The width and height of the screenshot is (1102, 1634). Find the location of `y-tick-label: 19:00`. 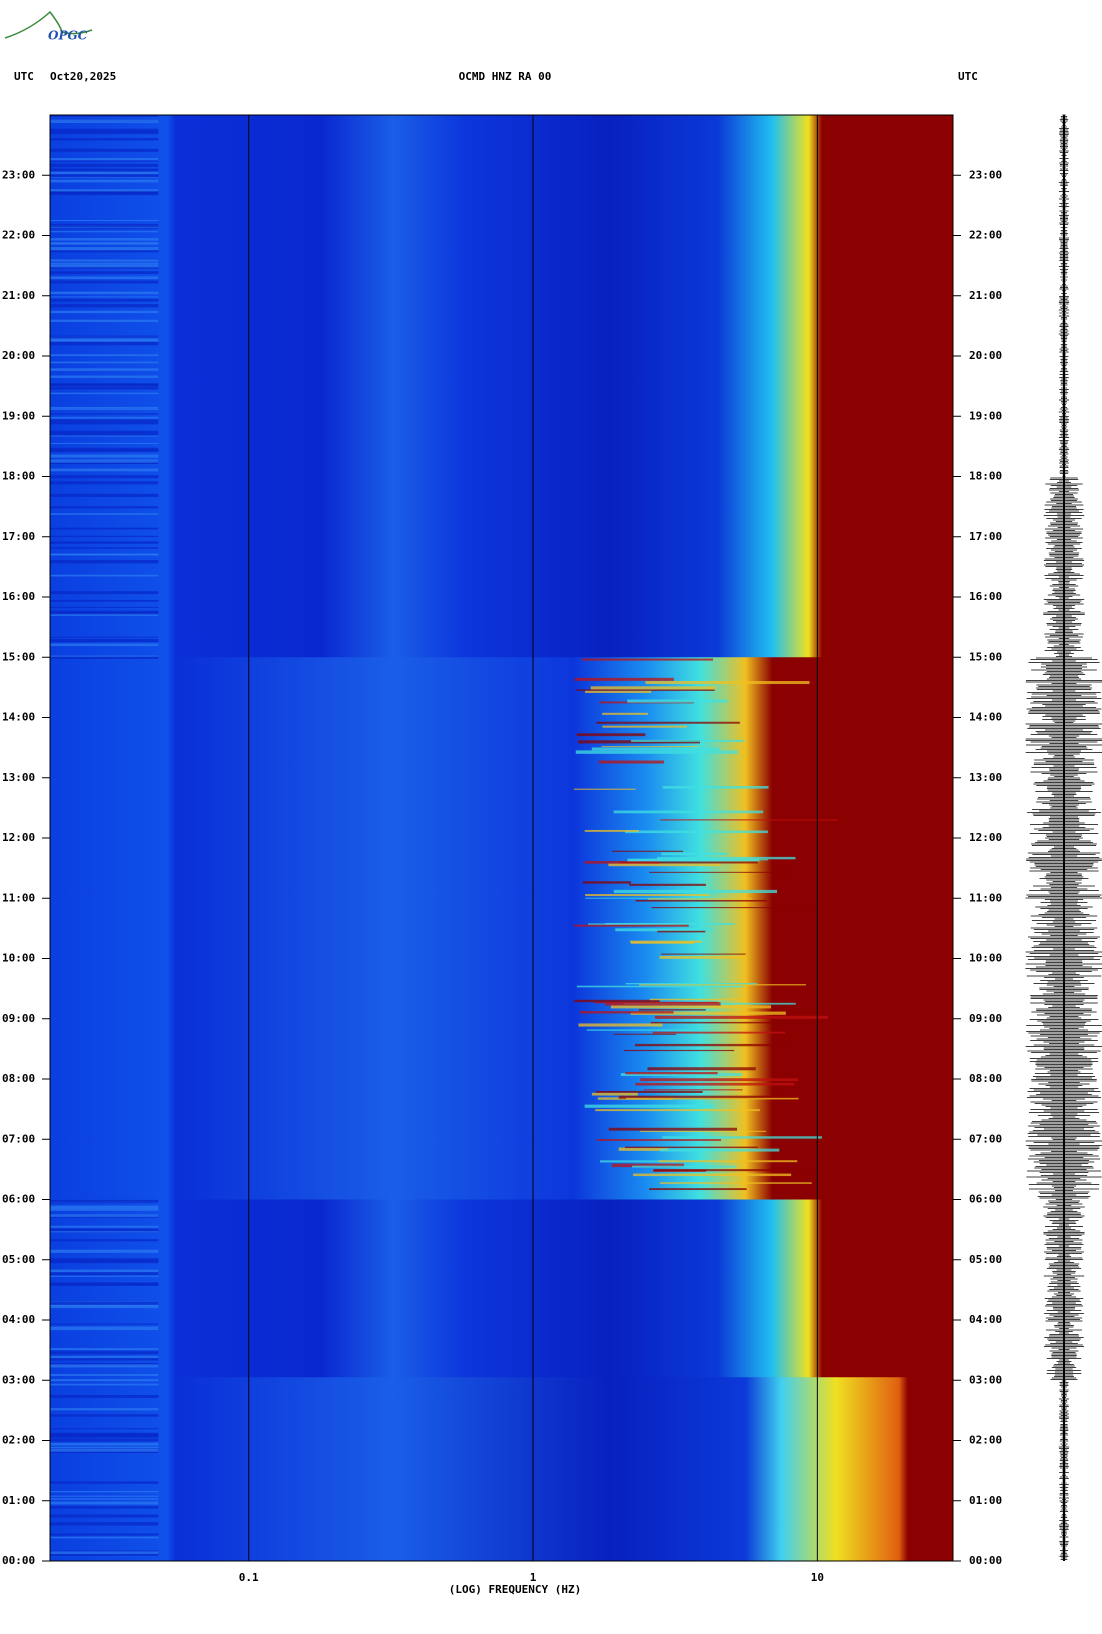

y-tick-label: 19:00 is located at coordinates (18, 415).